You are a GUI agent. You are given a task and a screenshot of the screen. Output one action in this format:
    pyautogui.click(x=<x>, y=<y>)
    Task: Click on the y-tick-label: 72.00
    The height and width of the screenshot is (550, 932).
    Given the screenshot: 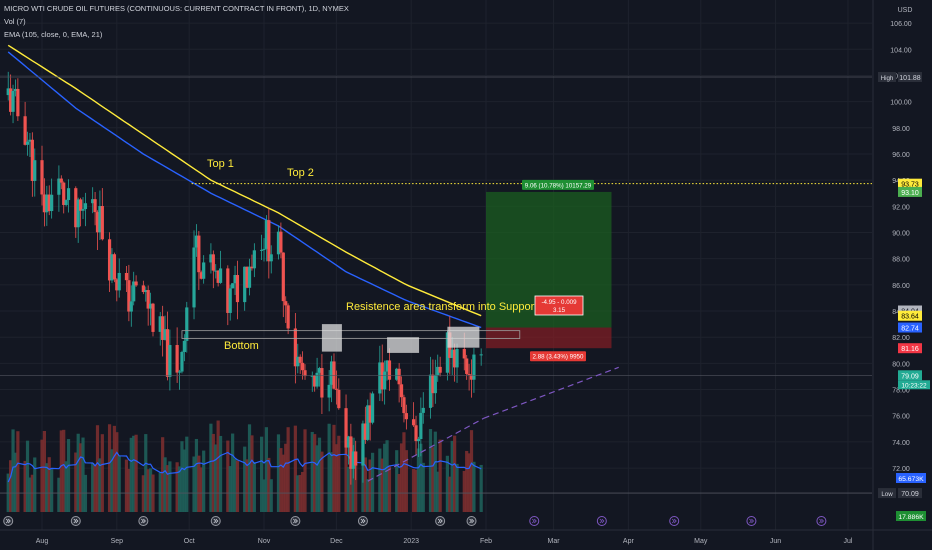 What is the action you would take?
    pyautogui.click(x=901, y=469)
    